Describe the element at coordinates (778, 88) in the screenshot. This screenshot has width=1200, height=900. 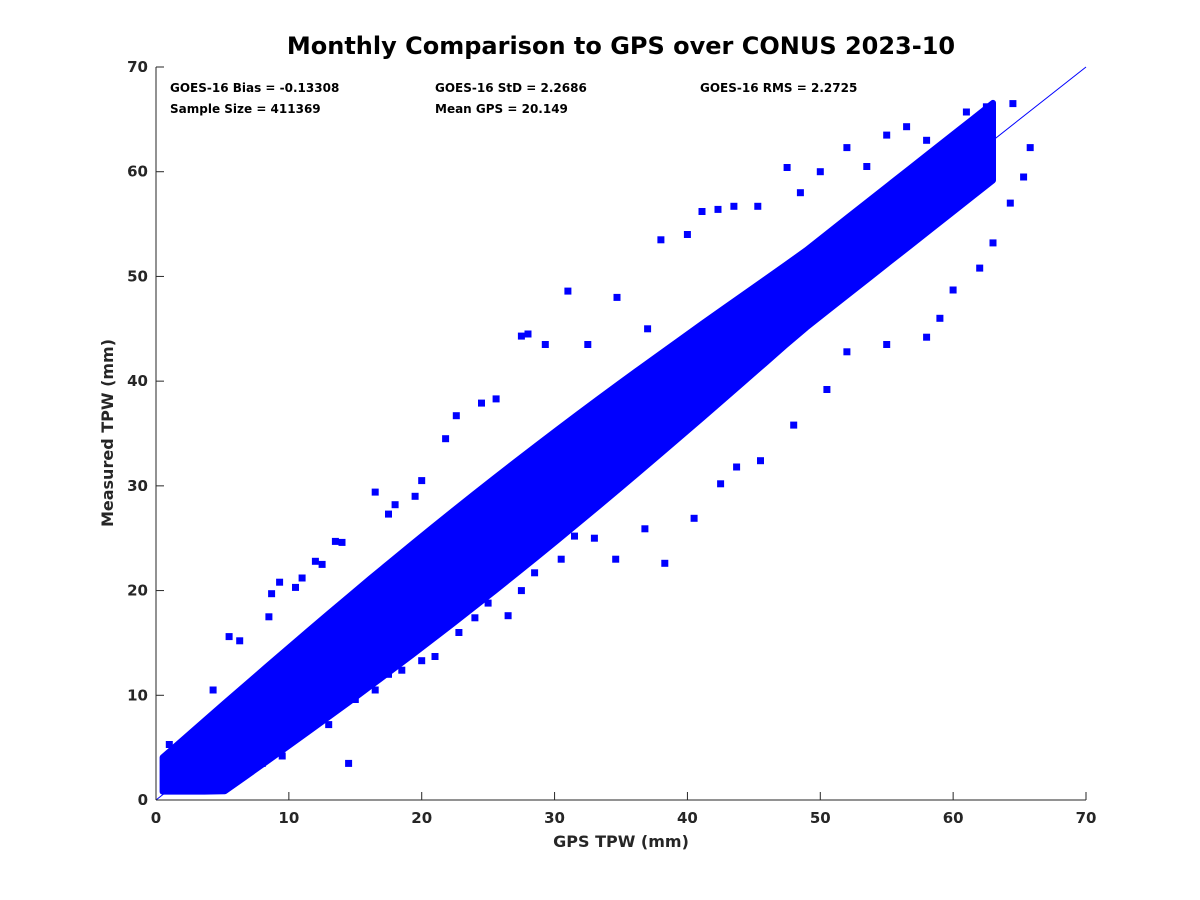
I see `rms-annotation: GOES-16 RMS = 2.2725` at that location.